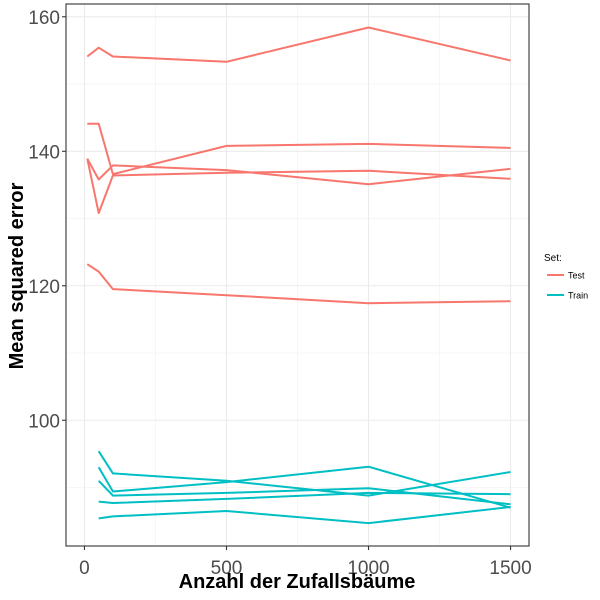 The image size is (600, 600). Describe the element at coordinates (510, 568) in the screenshot. I see `x-tick-label: 1500` at that location.